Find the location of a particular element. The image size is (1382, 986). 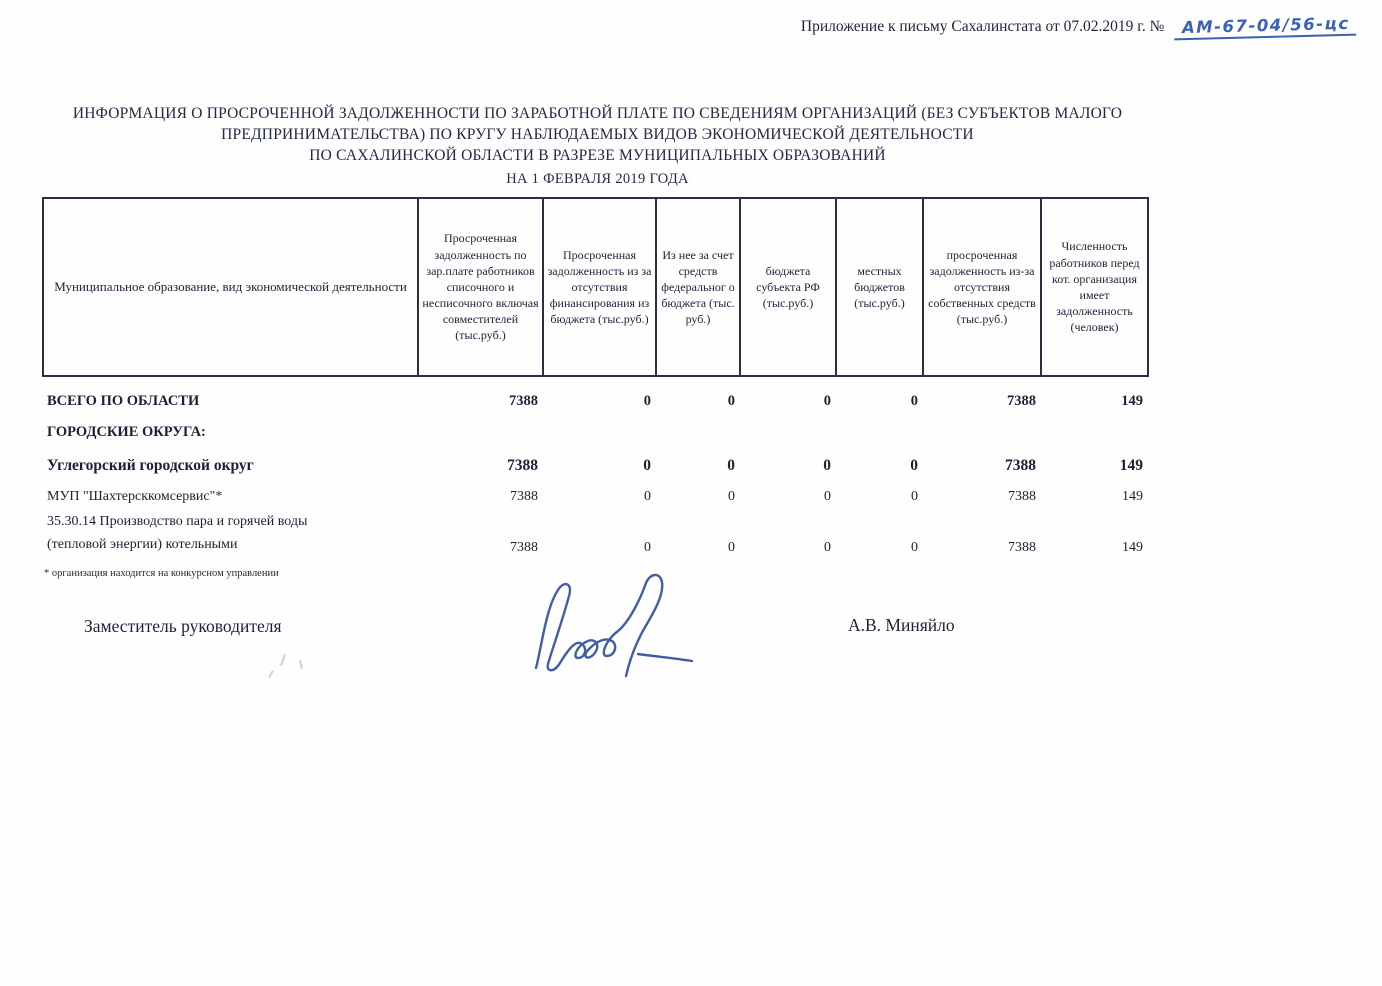

table-row-city-districts-heading: ГОРОДСКИЕ ОКРУГА: is located at coordinates (595, 428).